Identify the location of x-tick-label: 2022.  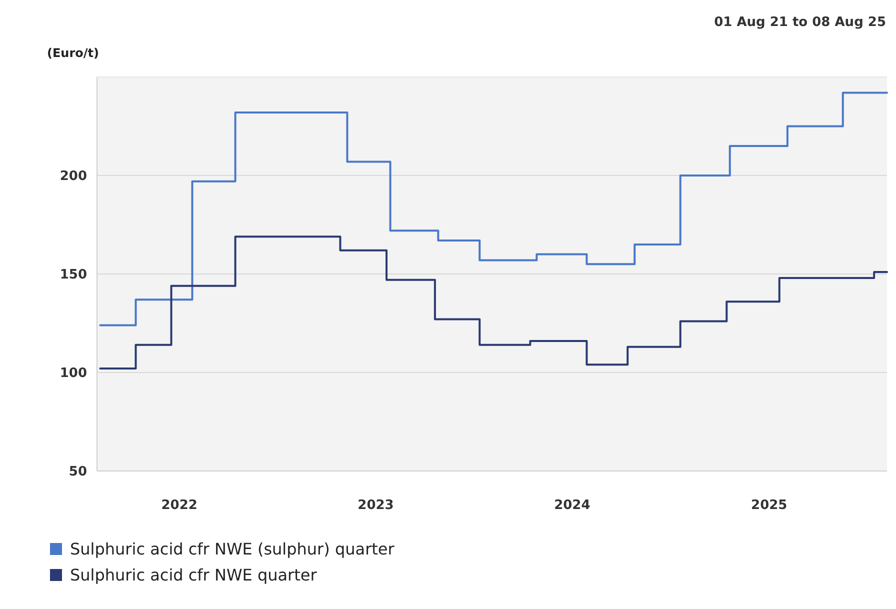
(179, 505).